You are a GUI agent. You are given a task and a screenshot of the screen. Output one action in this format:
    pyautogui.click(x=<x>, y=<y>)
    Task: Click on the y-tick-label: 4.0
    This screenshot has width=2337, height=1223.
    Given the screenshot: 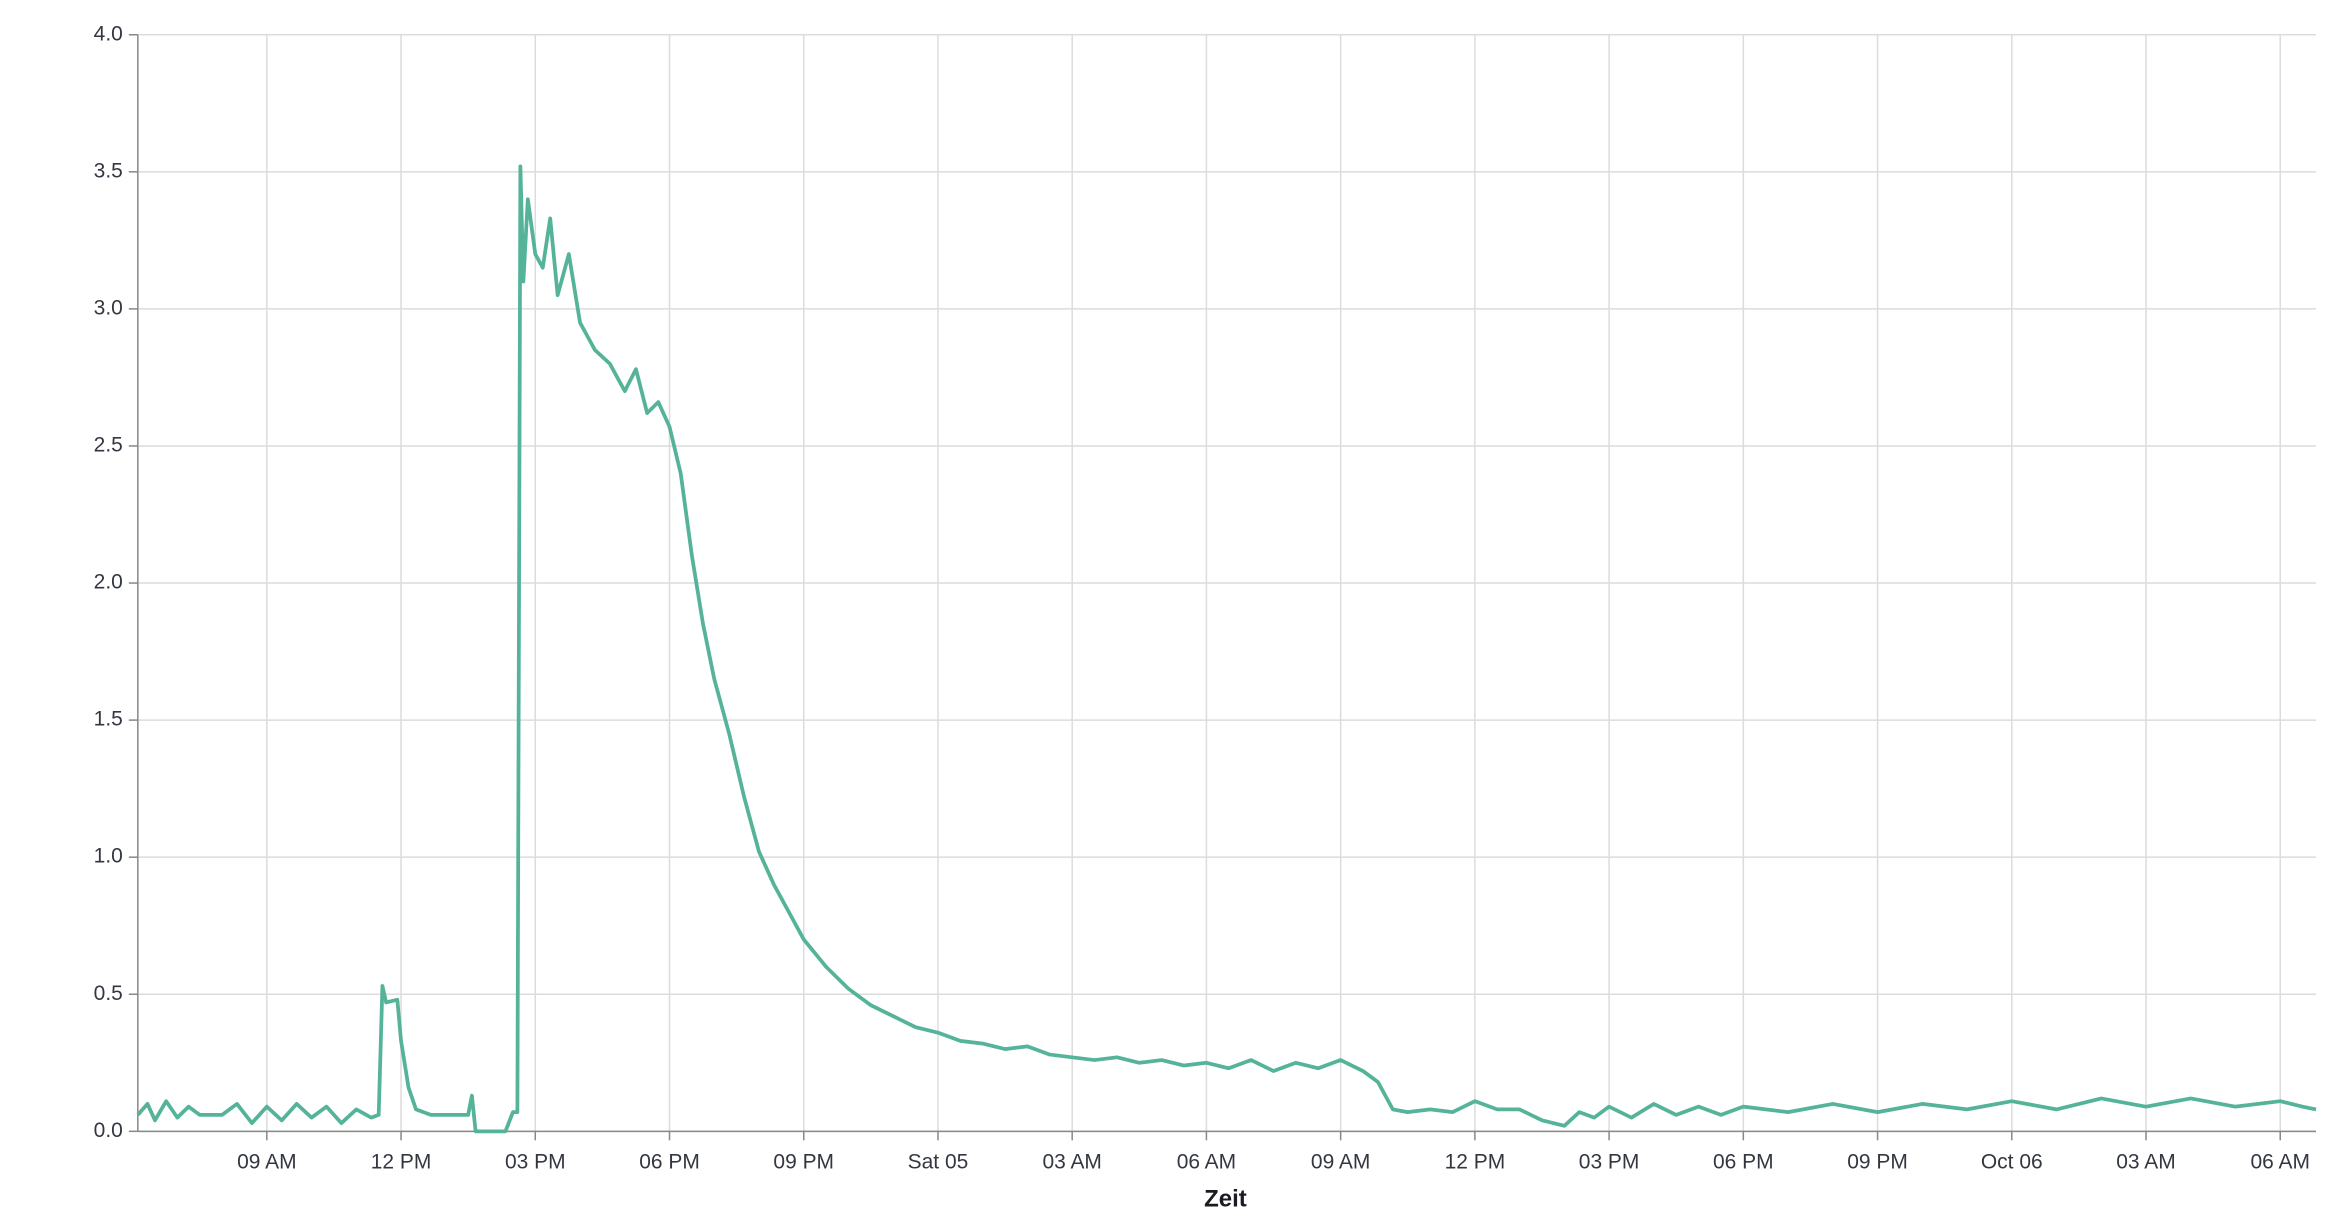 What is the action you would take?
    pyautogui.click(x=108, y=33)
    